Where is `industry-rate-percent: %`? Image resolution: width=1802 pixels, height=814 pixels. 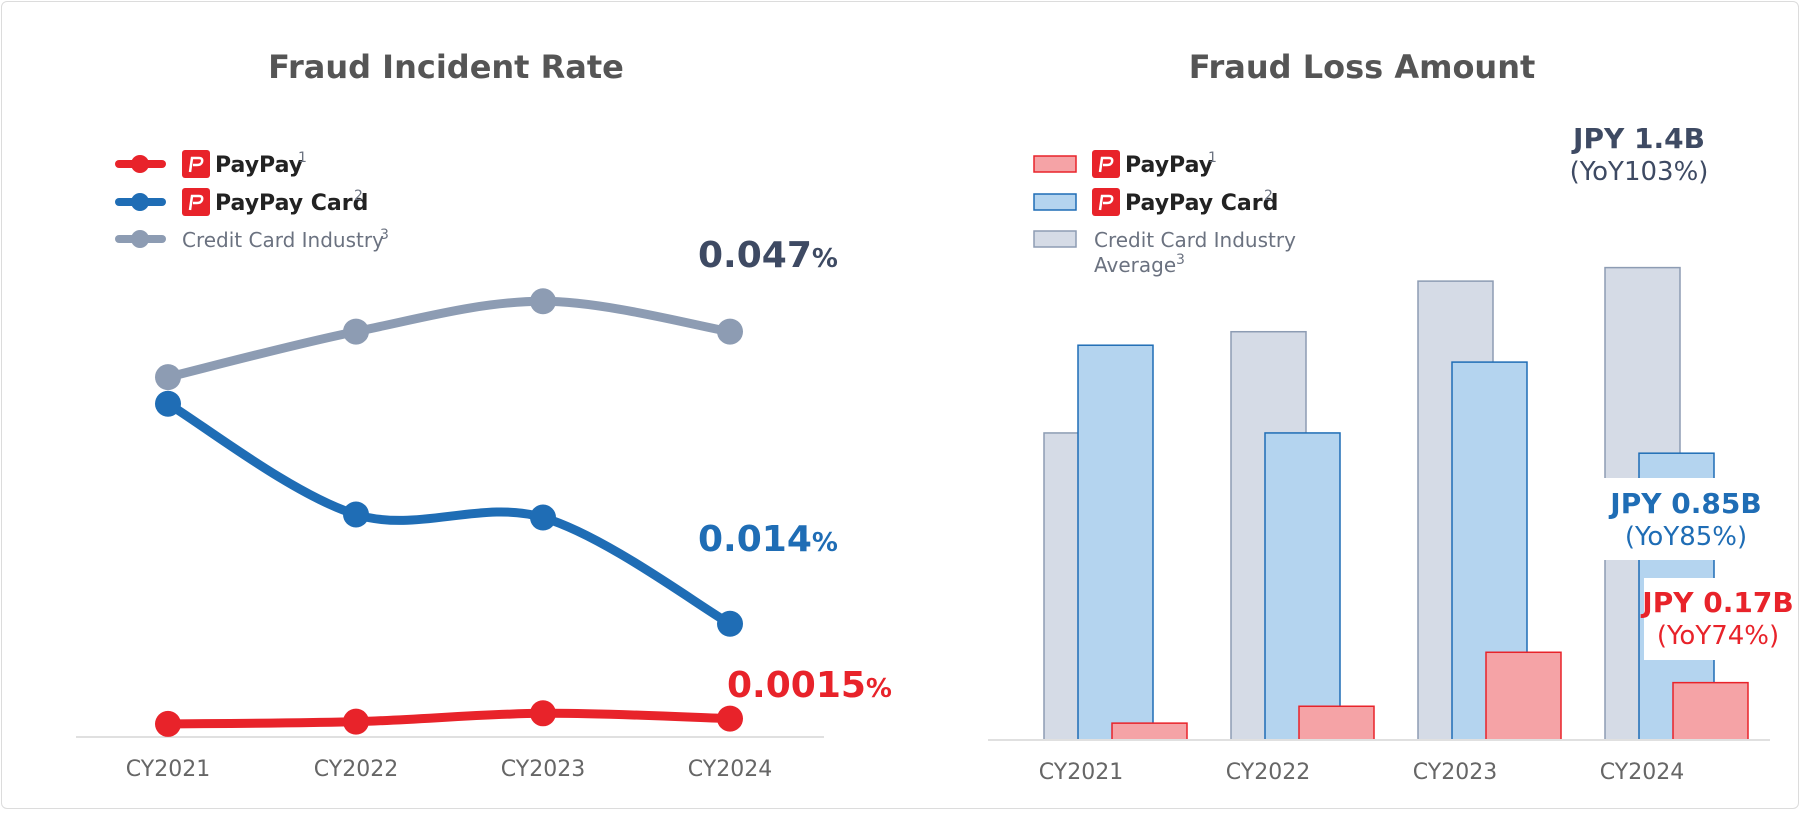 industry-rate-percent: % is located at coordinates (825, 259).